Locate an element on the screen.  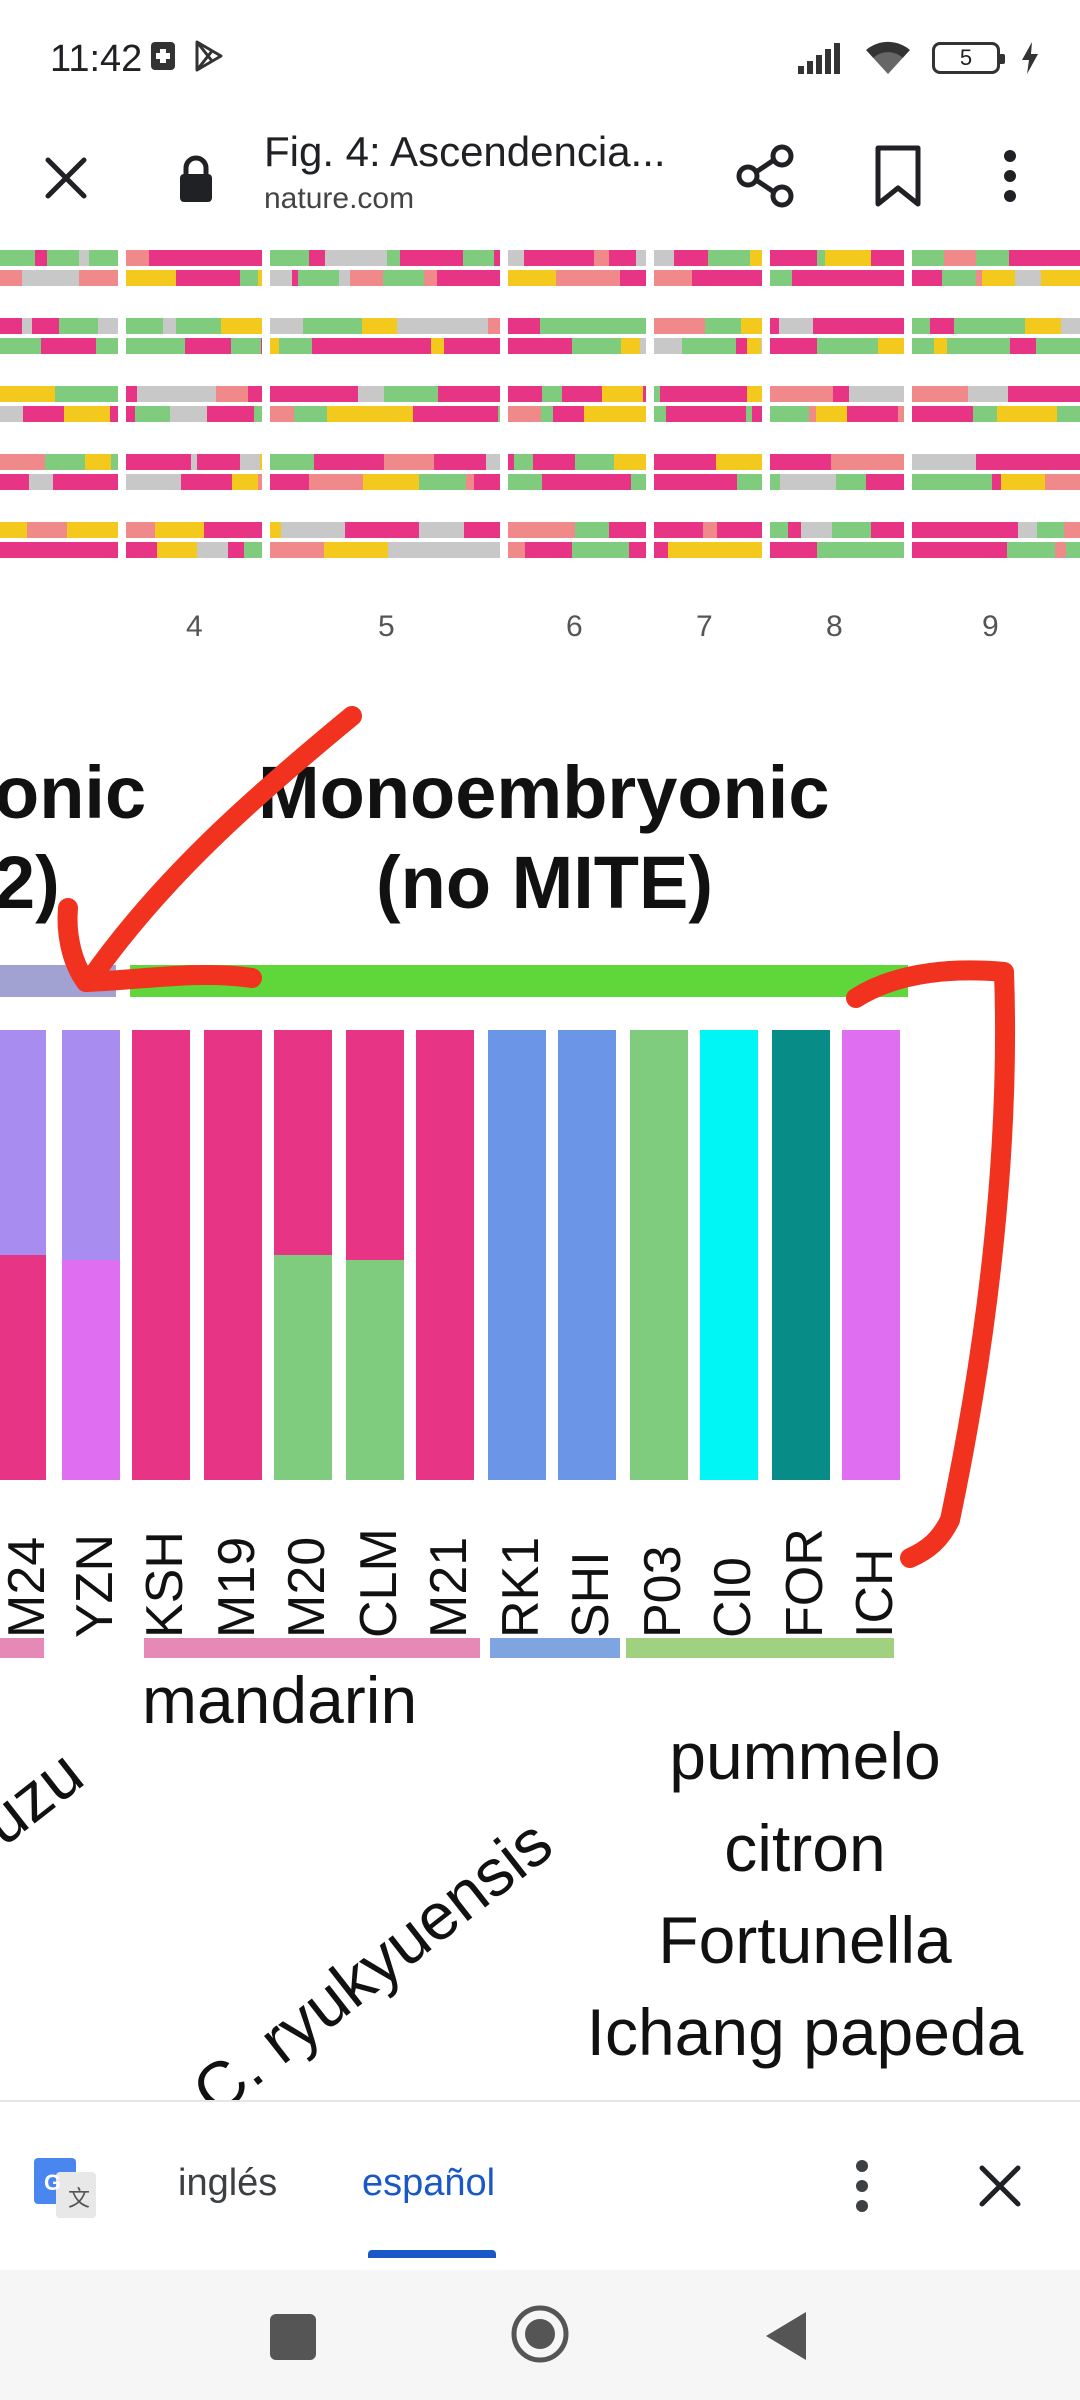
axis-number: 4 is located at coordinates (194, 626).